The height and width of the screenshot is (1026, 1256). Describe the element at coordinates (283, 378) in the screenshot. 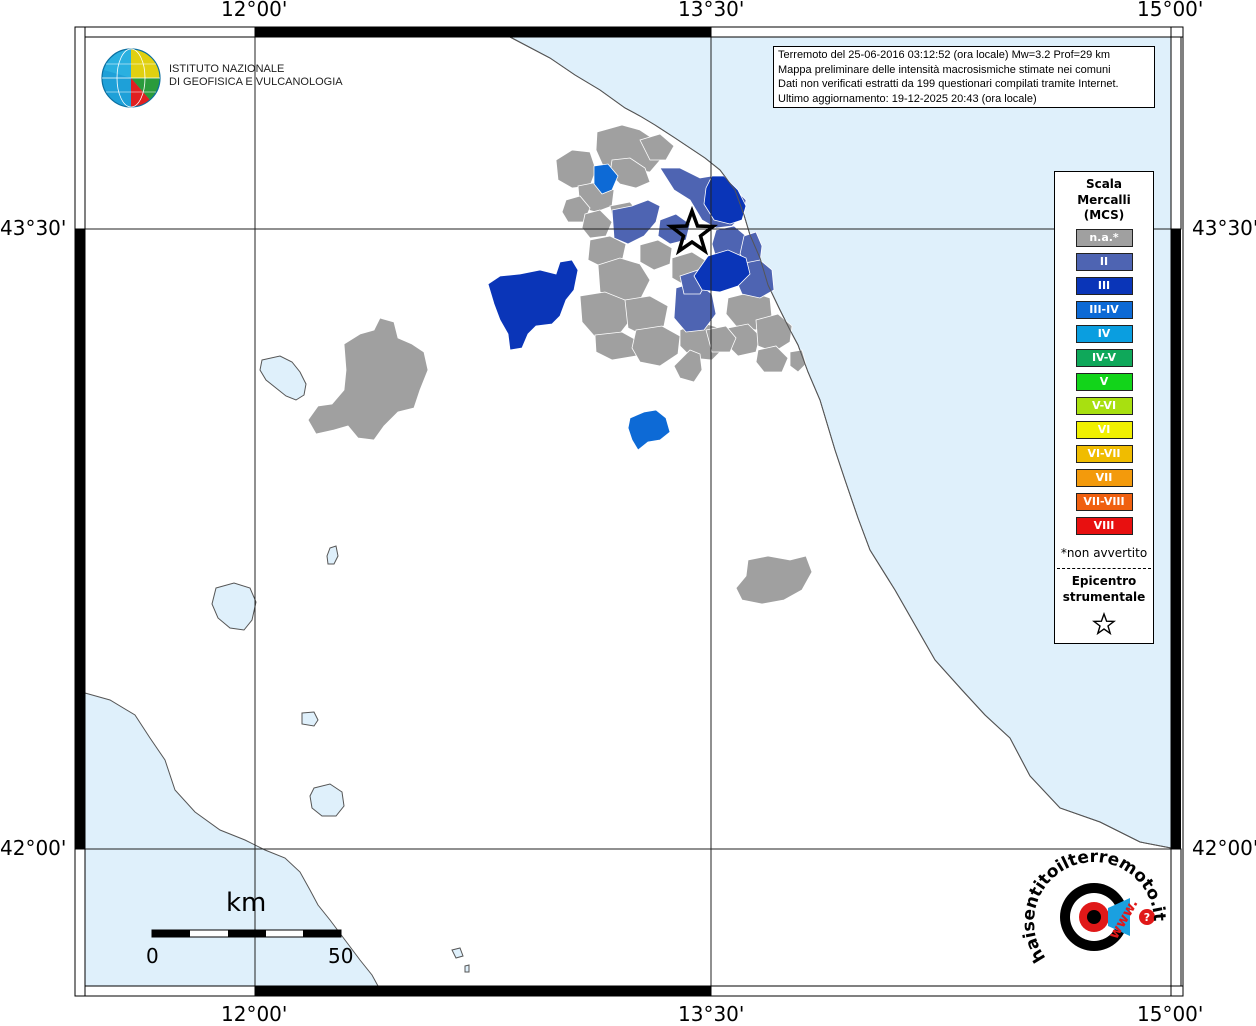

I see `lake-trasimeno` at that location.